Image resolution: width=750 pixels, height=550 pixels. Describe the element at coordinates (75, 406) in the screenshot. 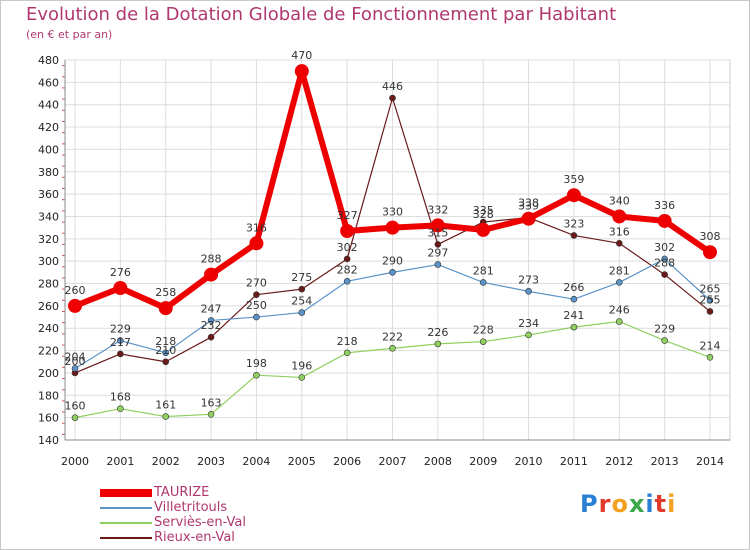

I see `data-label: 160` at that location.